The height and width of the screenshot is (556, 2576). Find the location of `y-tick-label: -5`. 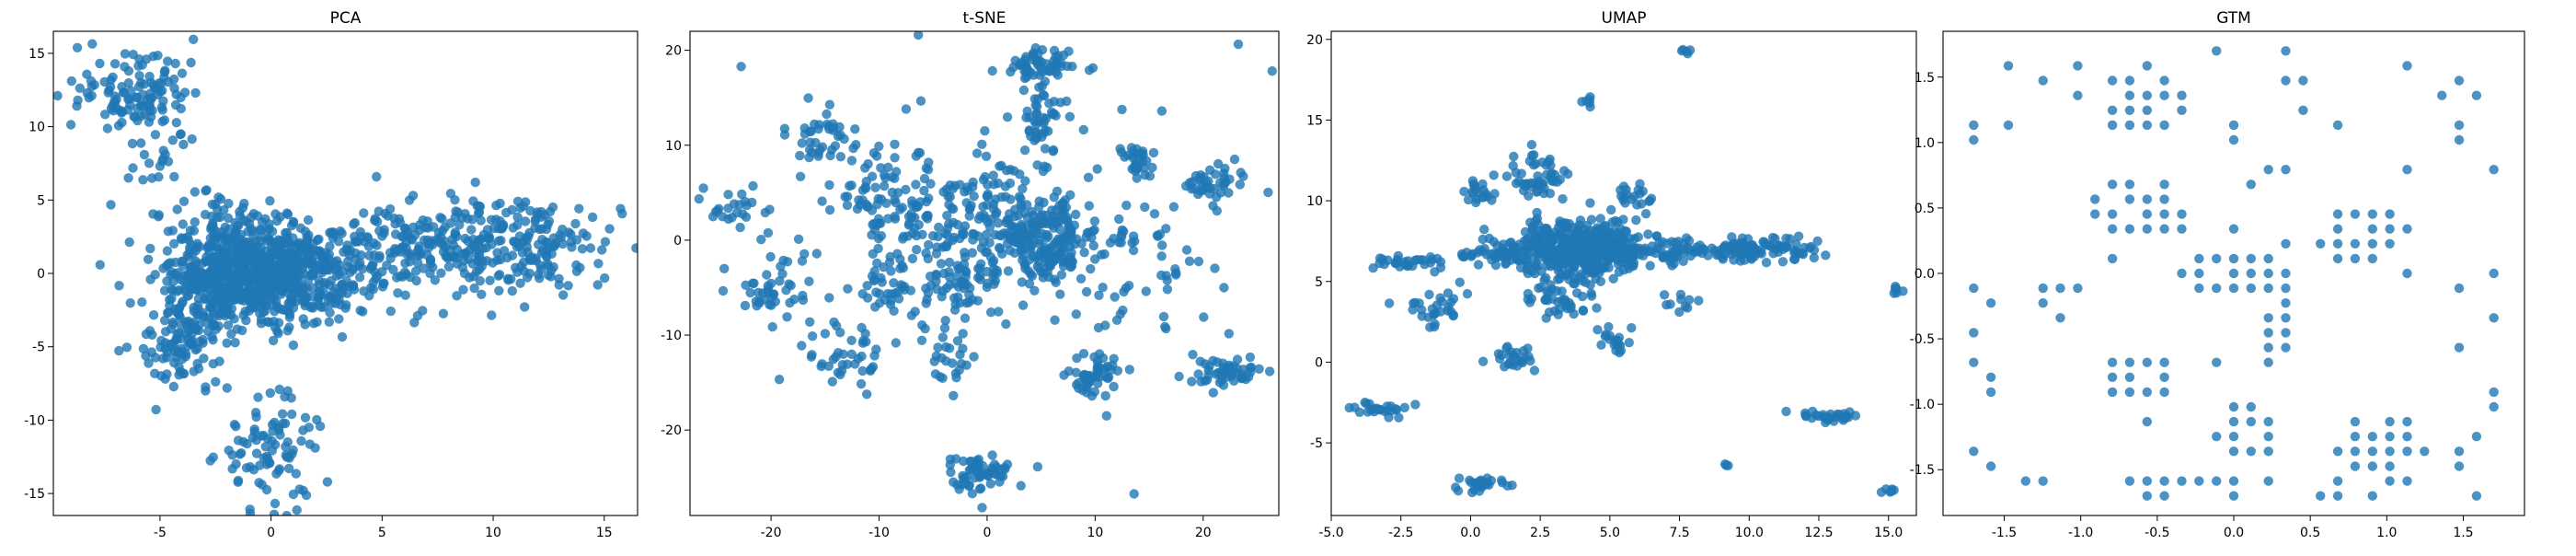

y-tick-label: -5 is located at coordinates (1316, 443).